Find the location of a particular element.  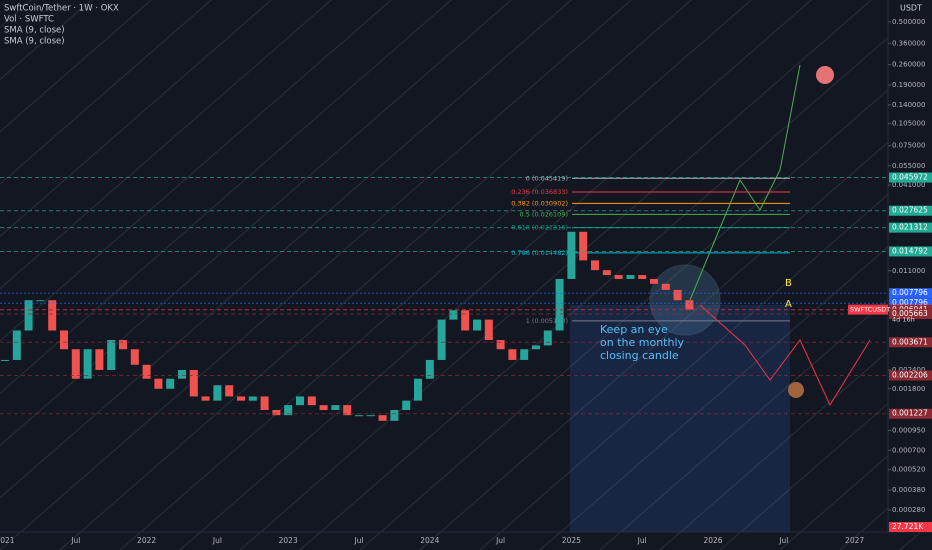

price-tag-label: 0.027625 is located at coordinates (910, 210).